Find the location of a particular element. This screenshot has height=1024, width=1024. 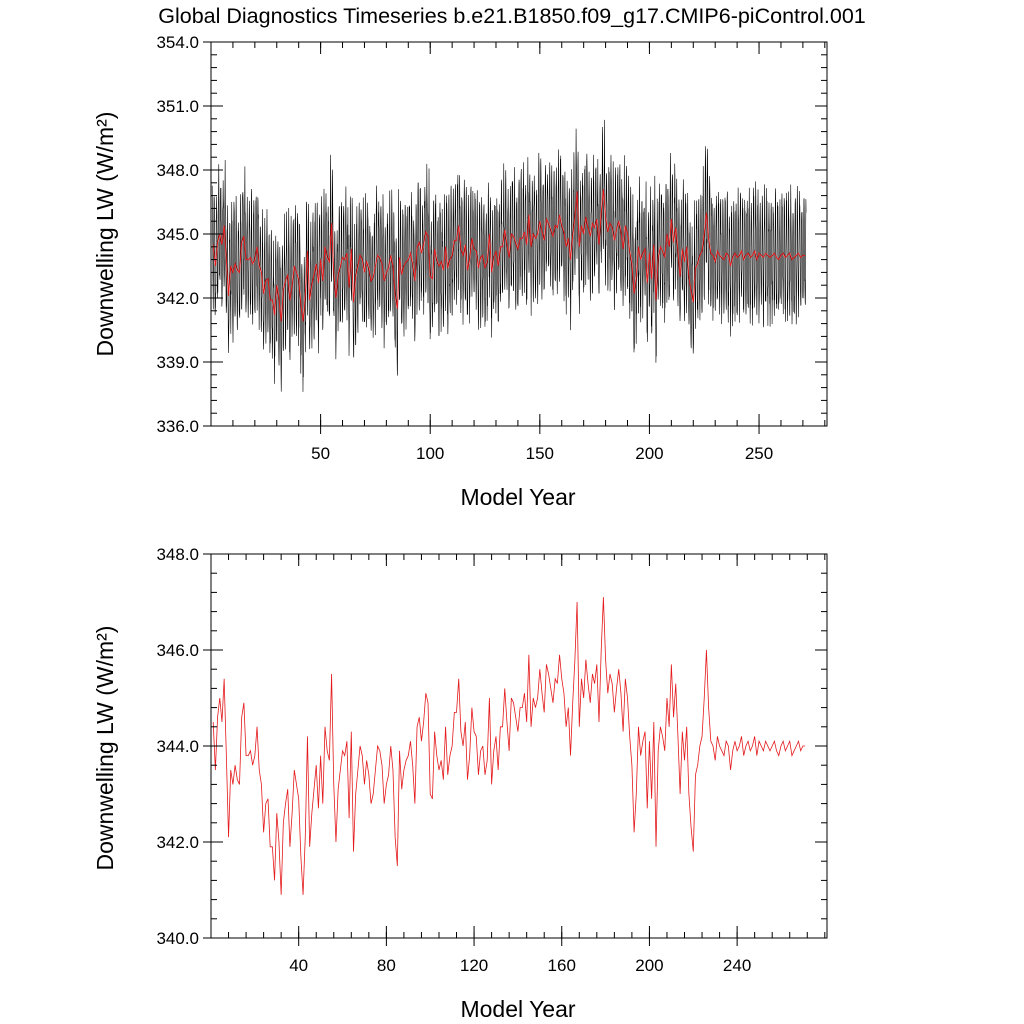

annual-series-line is located at coordinates (509, 255).